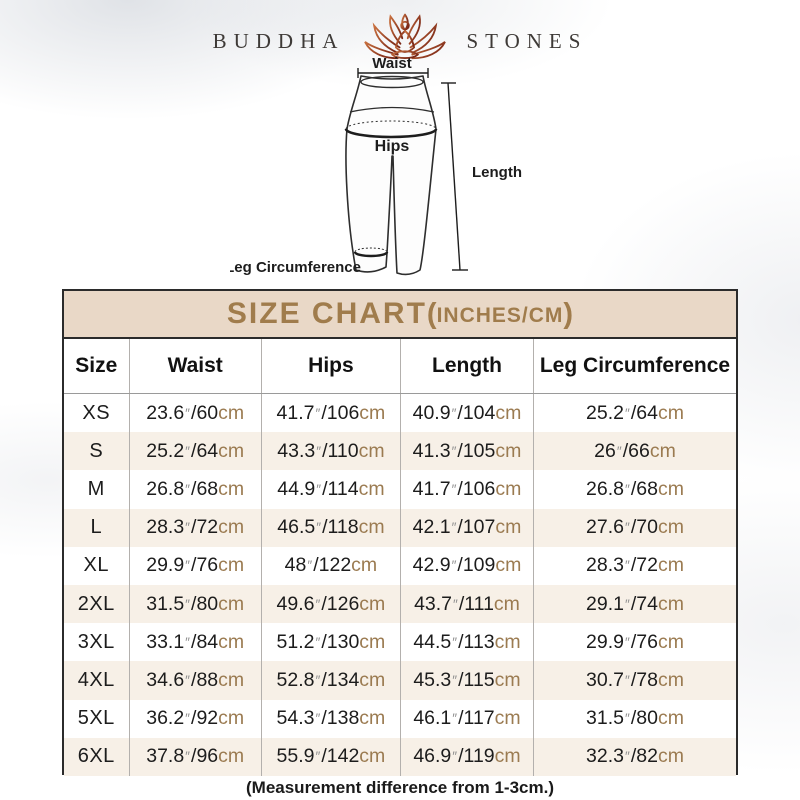 This screenshot has width=800, height=800. Describe the element at coordinates (466, 680) in the screenshot. I see `length-cell: 45.3 ″/115 cm` at that location.